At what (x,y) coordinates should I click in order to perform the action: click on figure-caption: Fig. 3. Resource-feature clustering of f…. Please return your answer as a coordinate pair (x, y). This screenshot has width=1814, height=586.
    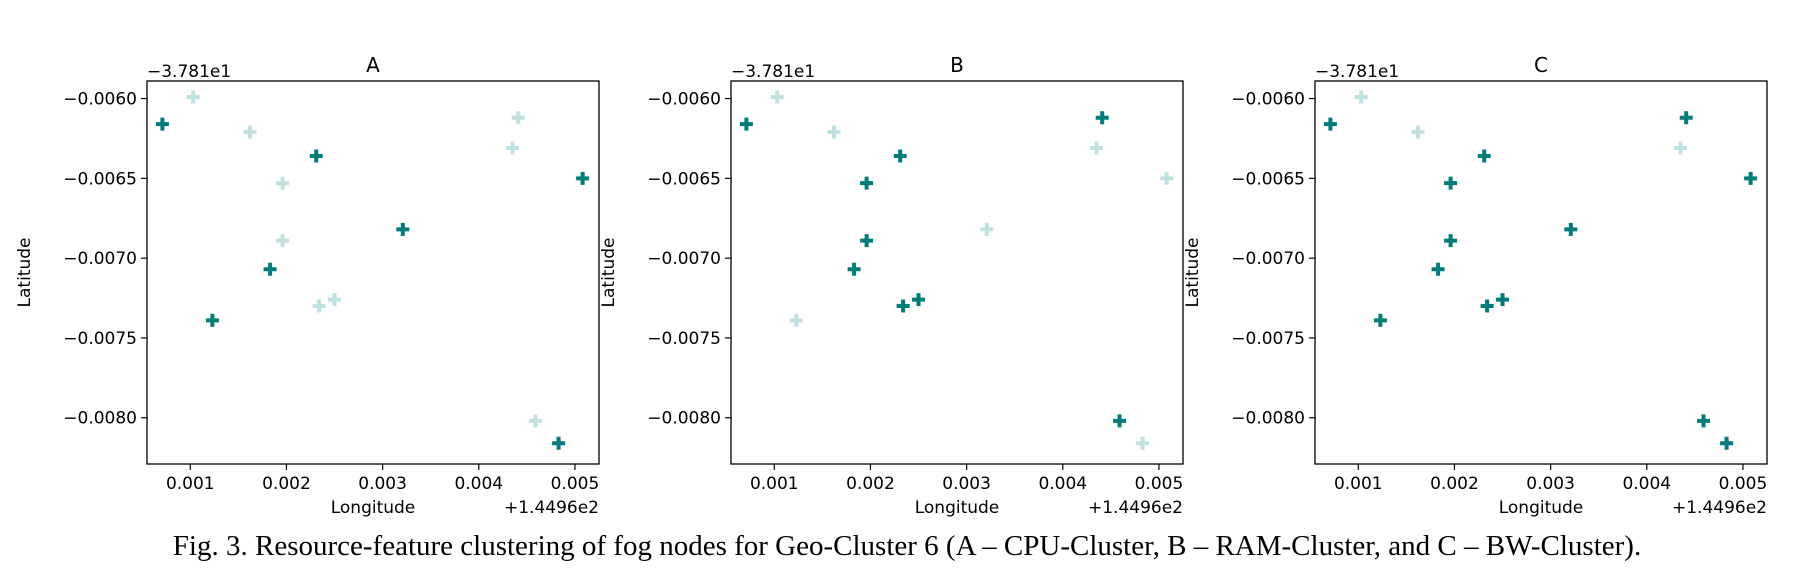
    Looking at the image, I should click on (907, 546).